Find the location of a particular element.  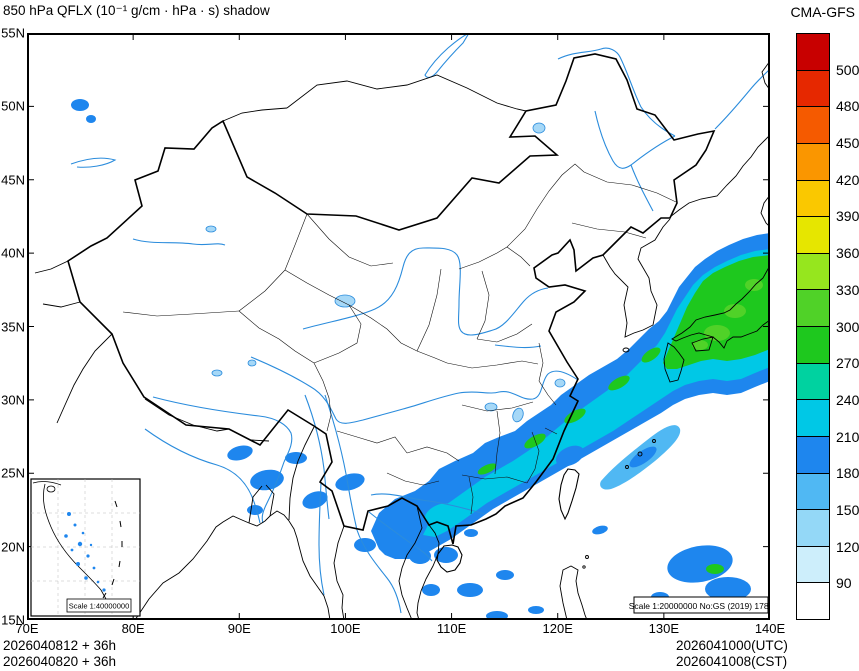

japan-kyushu is located at coordinates (674, 362).